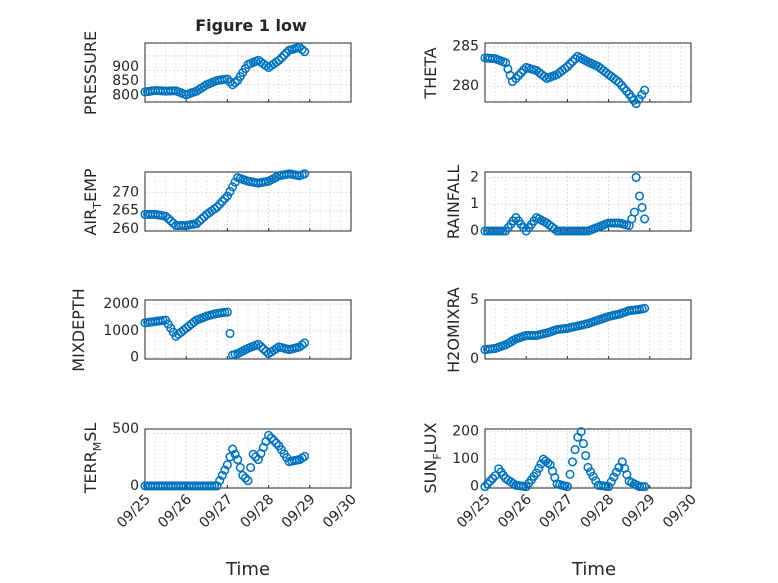 The width and height of the screenshot is (778, 583). What do you see at coordinates (121, 304) in the screenshot?
I see `y-tick-label: 2000` at bounding box center [121, 304].